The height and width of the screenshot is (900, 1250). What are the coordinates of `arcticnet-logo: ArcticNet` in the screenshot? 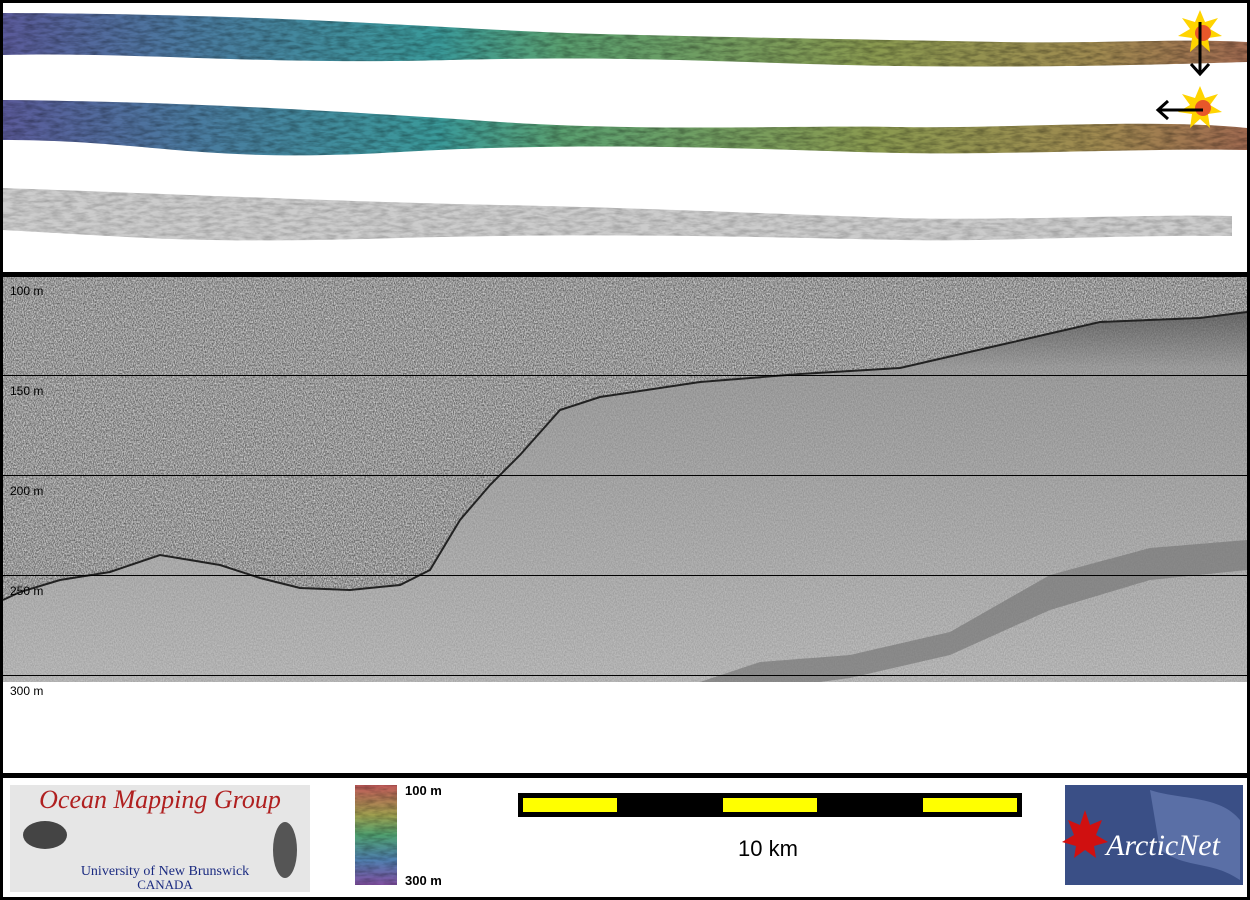 It's located at (1152, 835).